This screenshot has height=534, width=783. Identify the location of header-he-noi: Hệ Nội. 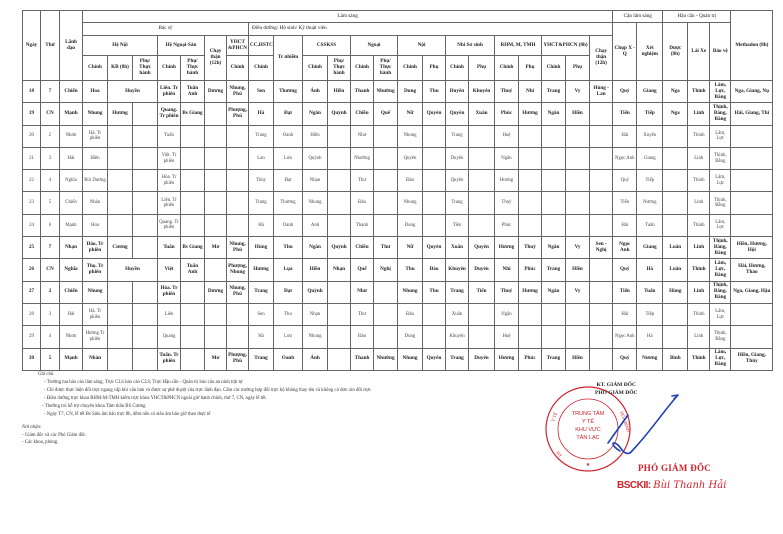
(120, 45).